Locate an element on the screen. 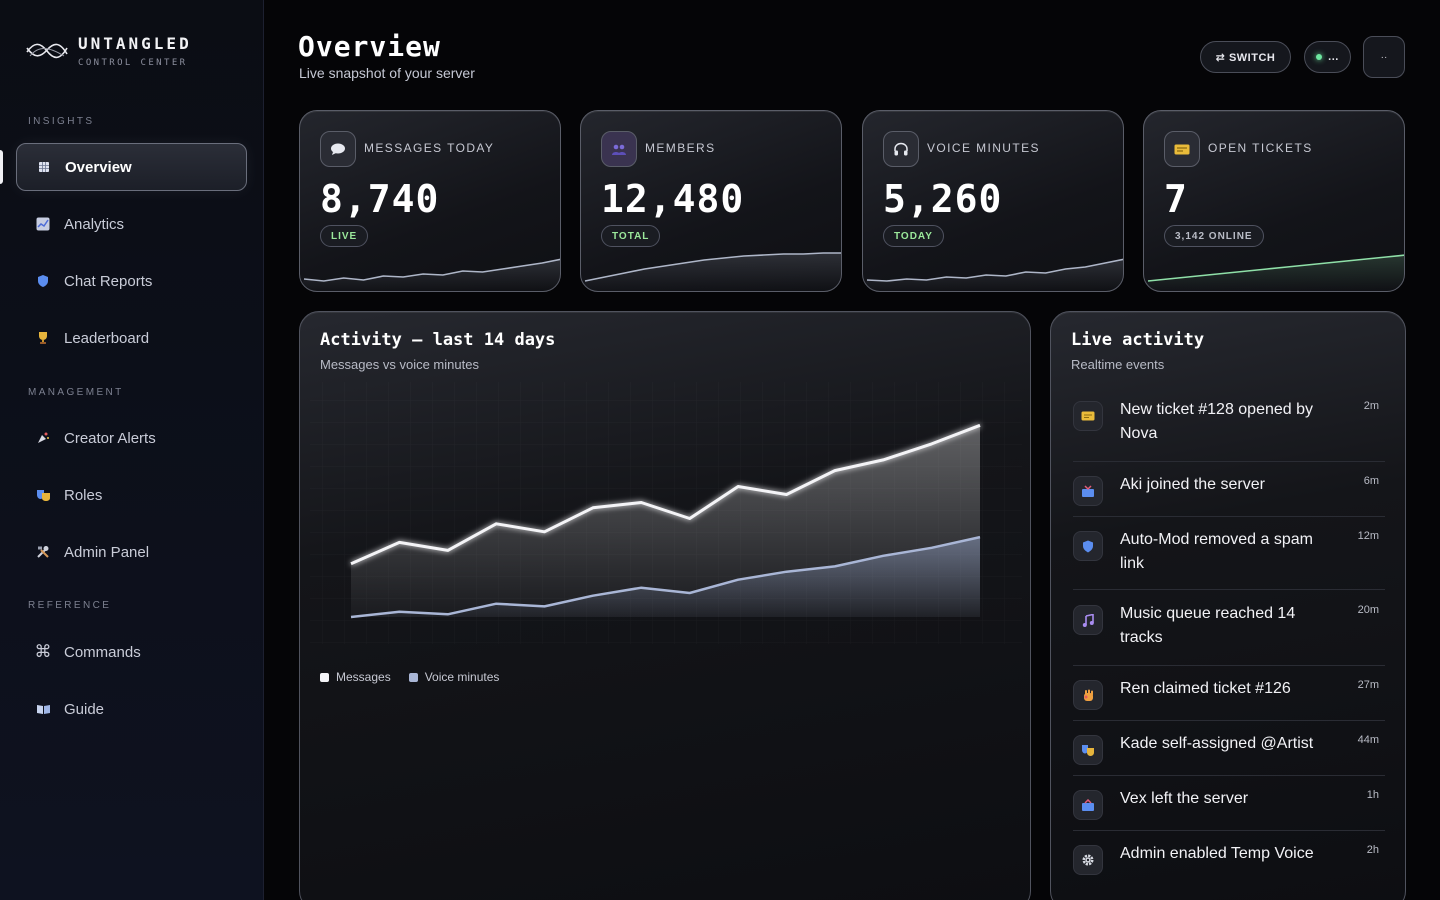 The image size is (1440, 900). sidebar-item-analytics: Analytics is located at coordinates (131, 224).